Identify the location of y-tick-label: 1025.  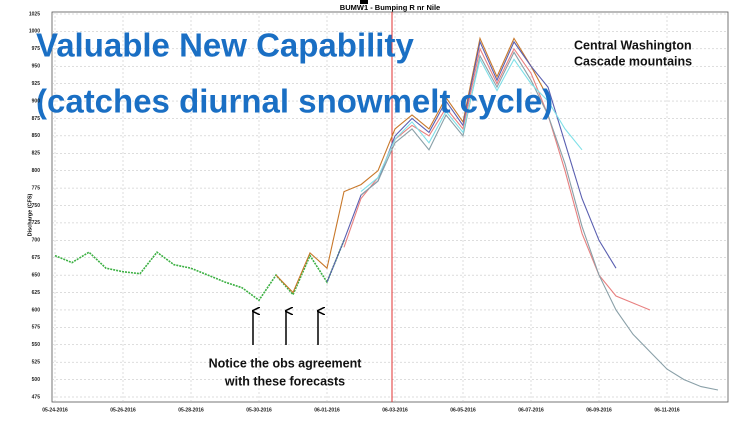
(34, 14).